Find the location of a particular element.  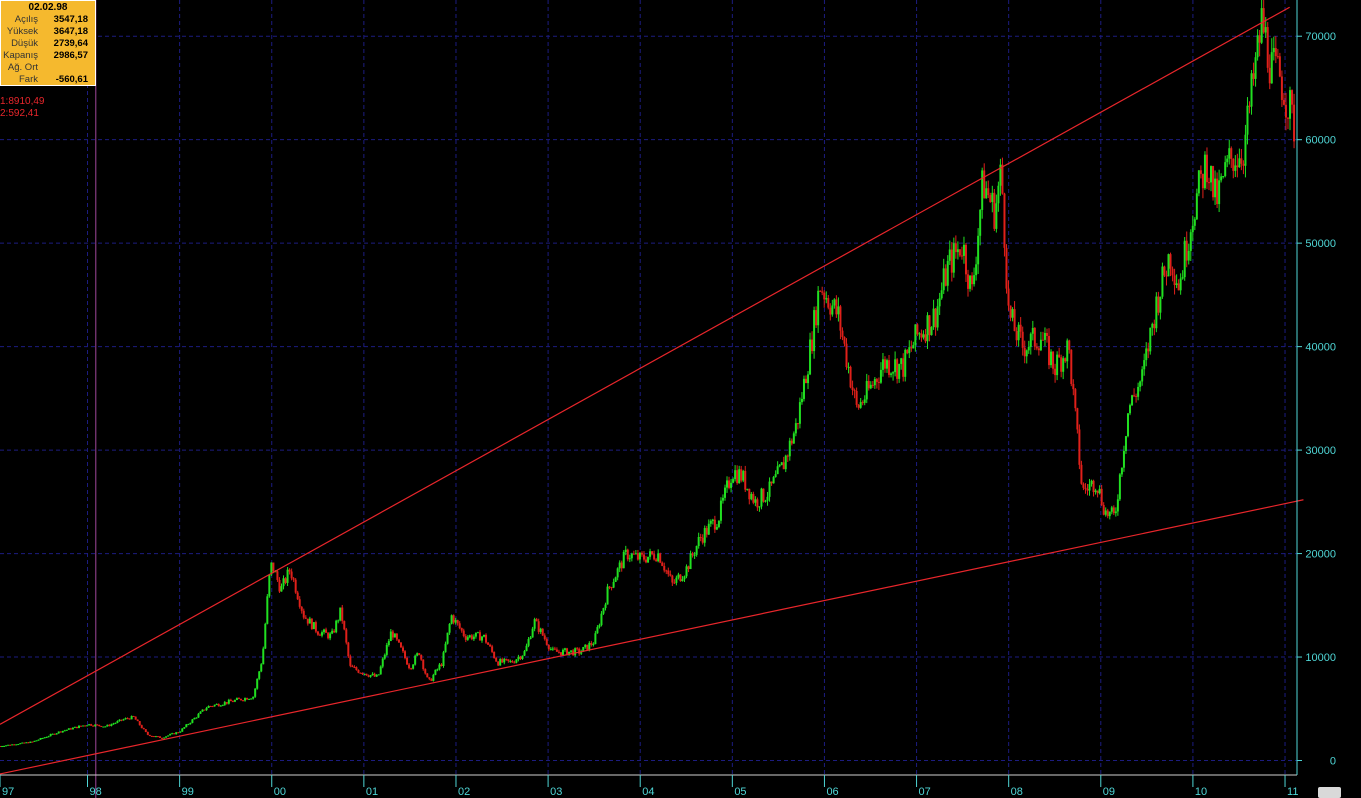

trendline-1-label: 1:8910,49 is located at coordinates (22, 101).